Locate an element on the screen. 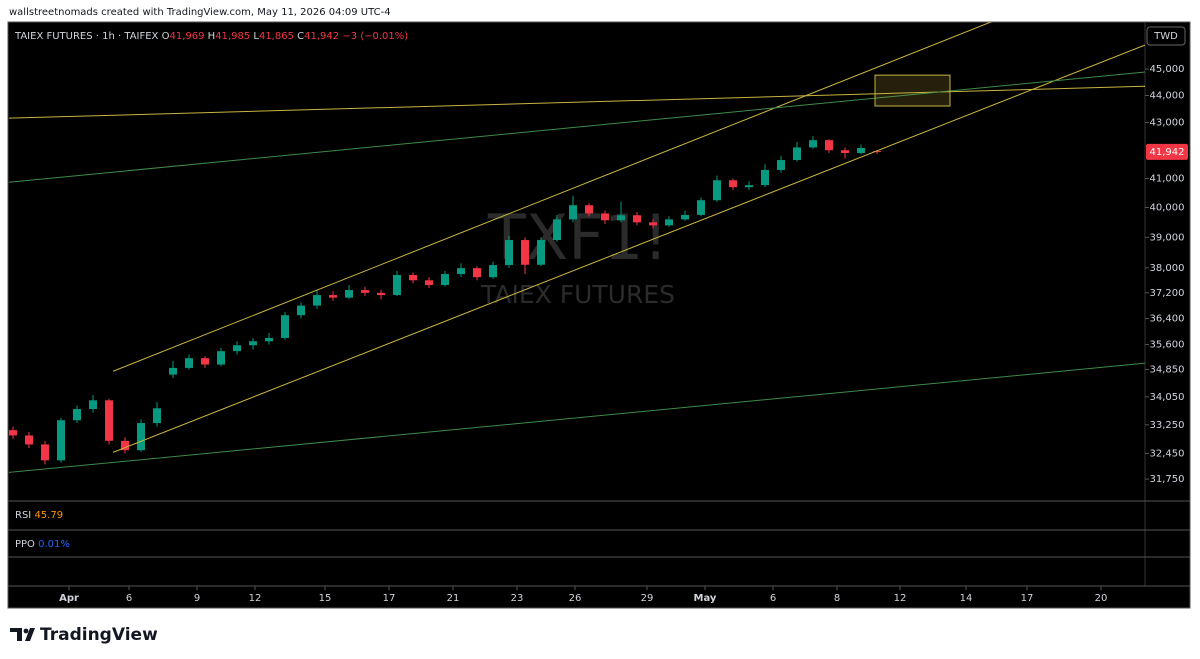 The width and height of the screenshot is (1200, 659). indicator: PPO 0.01% is located at coordinates (42, 544).